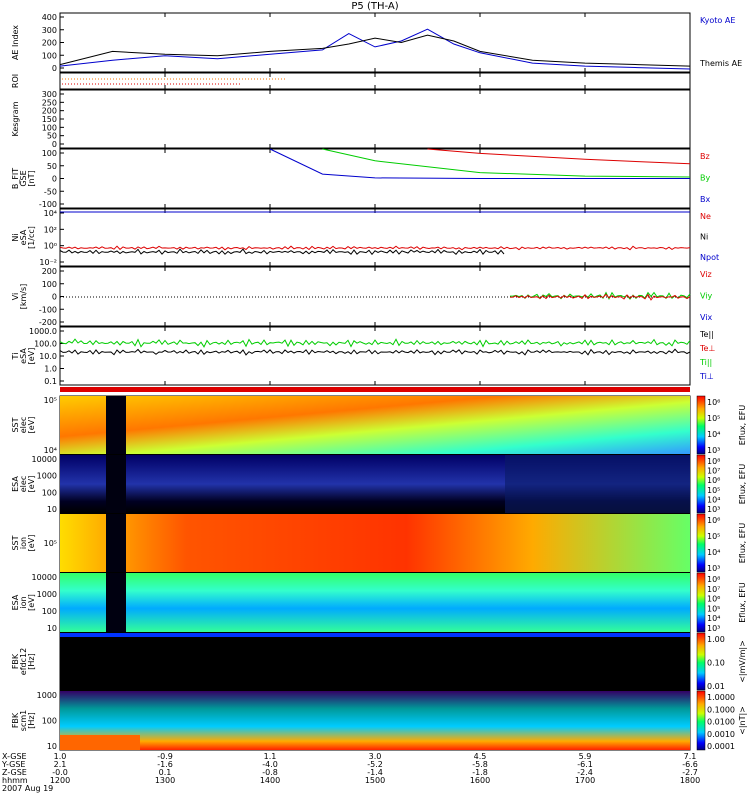  Describe the element at coordinates (375, 248) in the screenshot. I see `ne-trace` at that location.